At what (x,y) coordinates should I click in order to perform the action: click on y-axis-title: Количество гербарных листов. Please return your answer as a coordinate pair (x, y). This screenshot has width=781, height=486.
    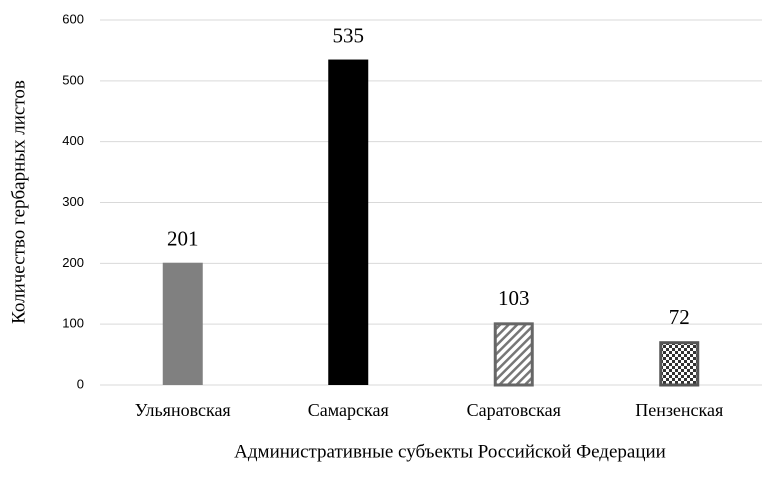
    Looking at the image, I should click on (18, 202).